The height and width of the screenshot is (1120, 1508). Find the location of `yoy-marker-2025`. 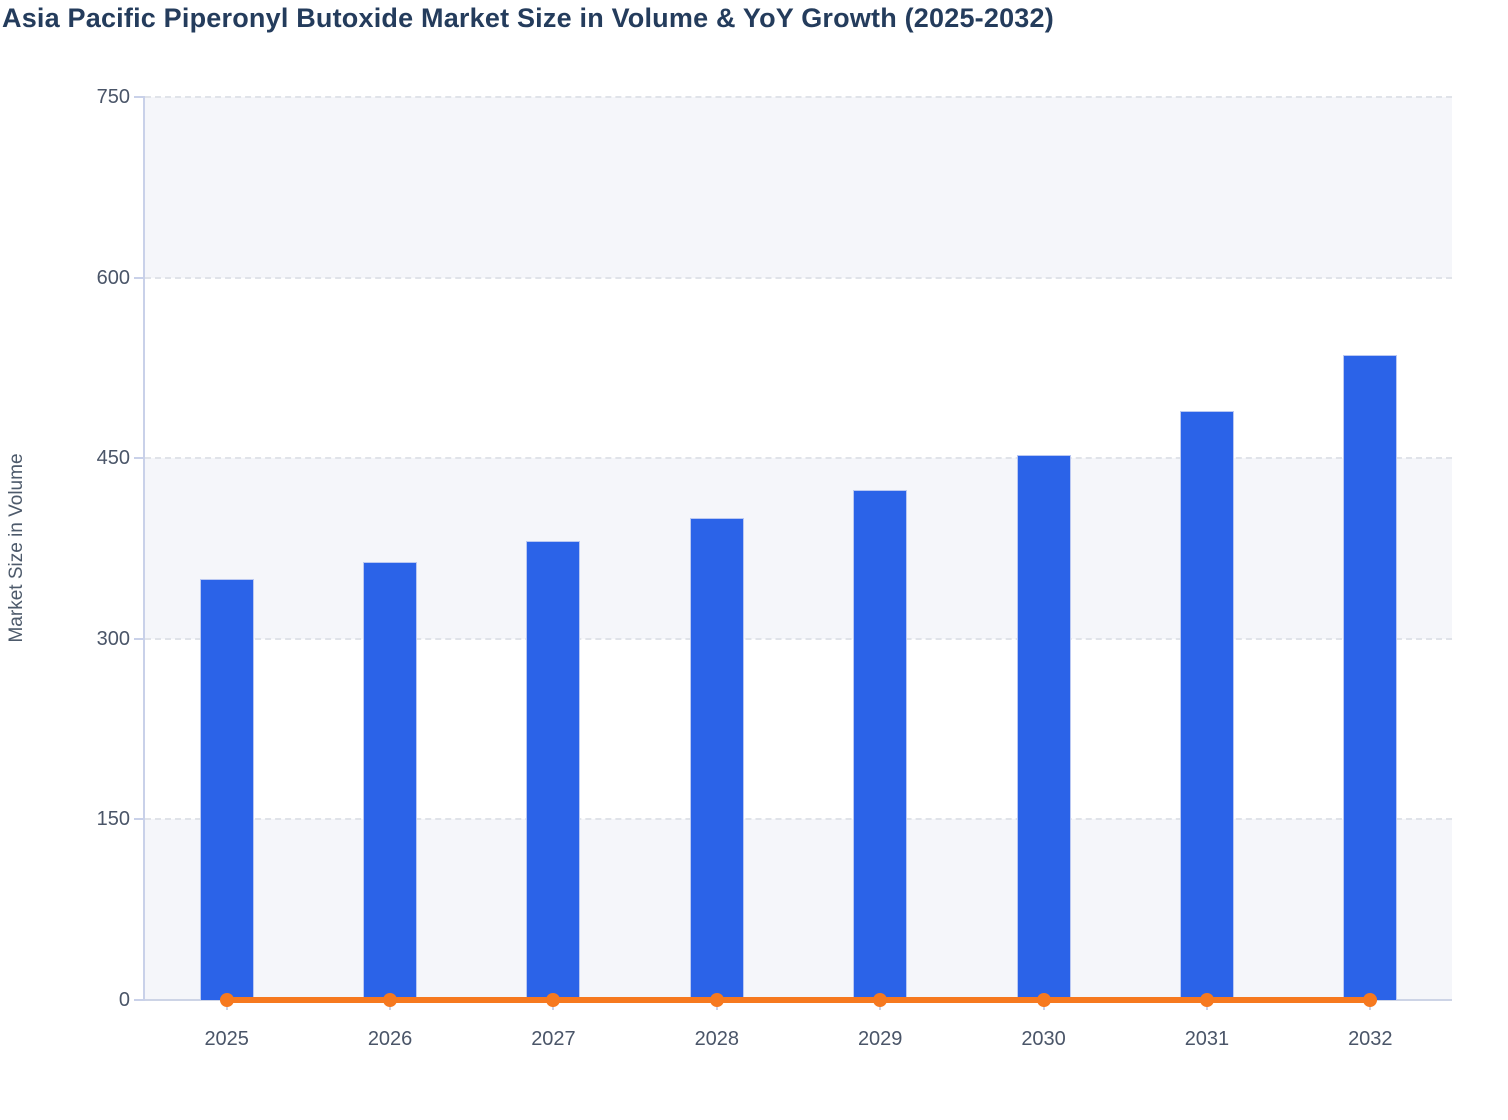

yoy-marker-2025 is located at coordinates (226, 1000).